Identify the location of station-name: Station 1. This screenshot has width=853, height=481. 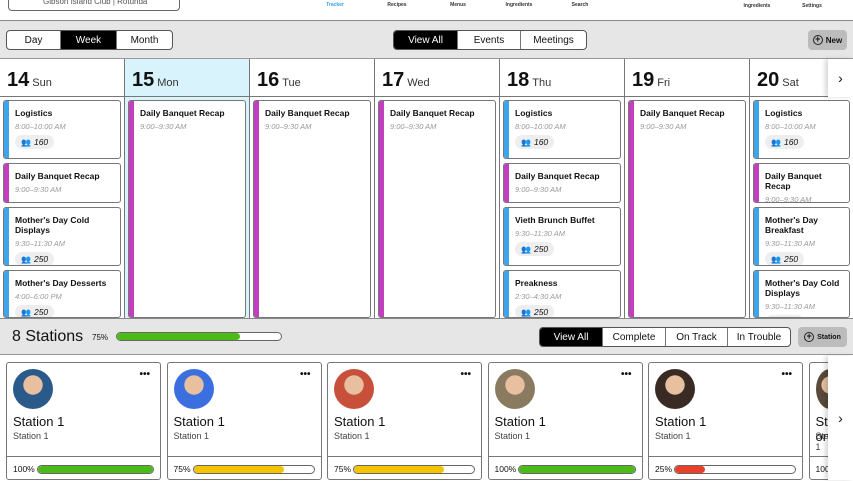
(246, 421).